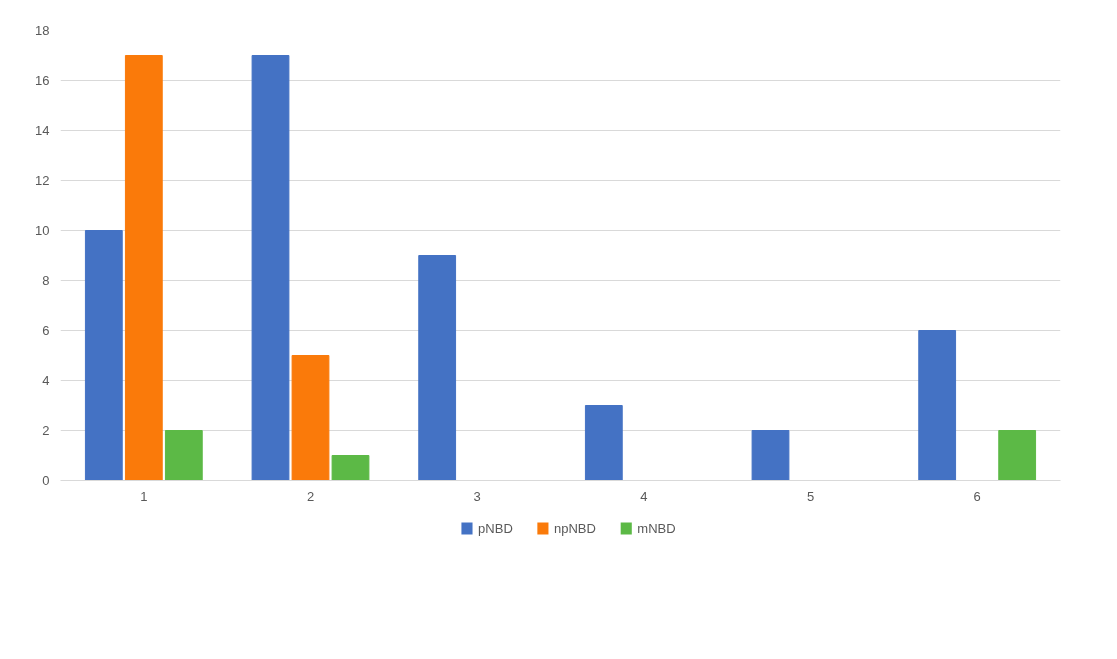  What do you see at coordinates (144, 496) in the screenshot?
I see `x-tick-label: 1` at bounding box center [144, 496].